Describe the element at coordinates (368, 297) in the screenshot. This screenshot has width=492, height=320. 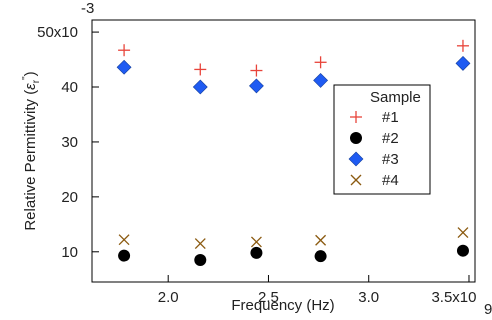
I see `x-tick-label: 3.0` at that location.